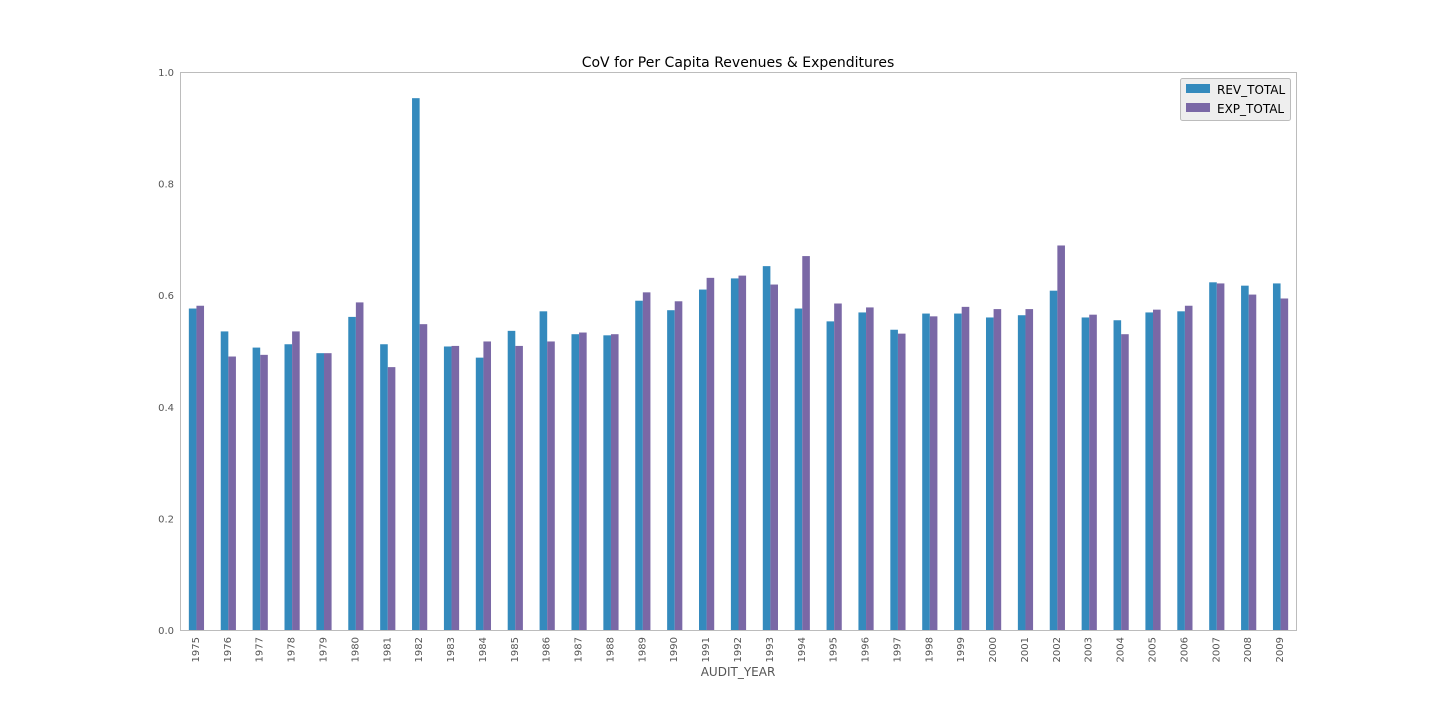 This screenshot has width=1440, height=720. Describe the element at coordinates (993, 649) in the screenshot. I see `x-tick-label: 2000` at that location.